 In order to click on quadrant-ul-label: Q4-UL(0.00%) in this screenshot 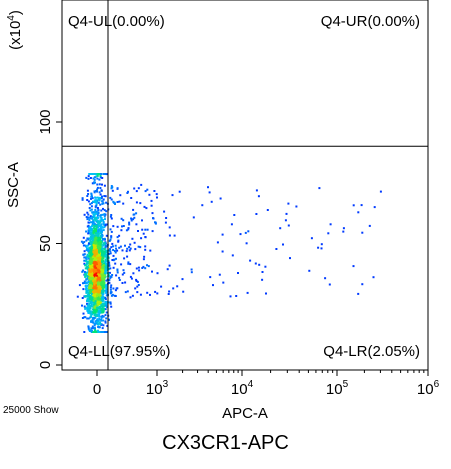, I will do `click(116, 21)`.